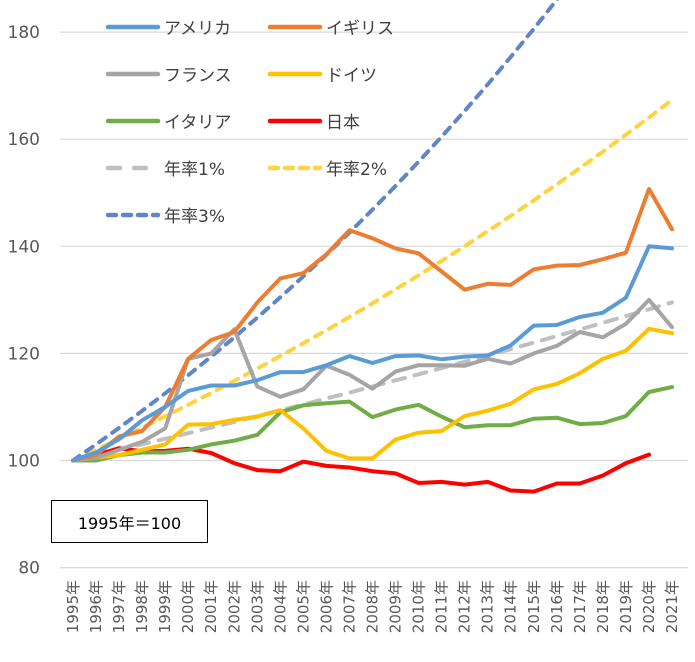 This screenshot has width=695, height=662. What do you see at coordinates (188, 606) in the screenshot?
I see `x-tick-label: 2000年` at bounding box center [188, 606].